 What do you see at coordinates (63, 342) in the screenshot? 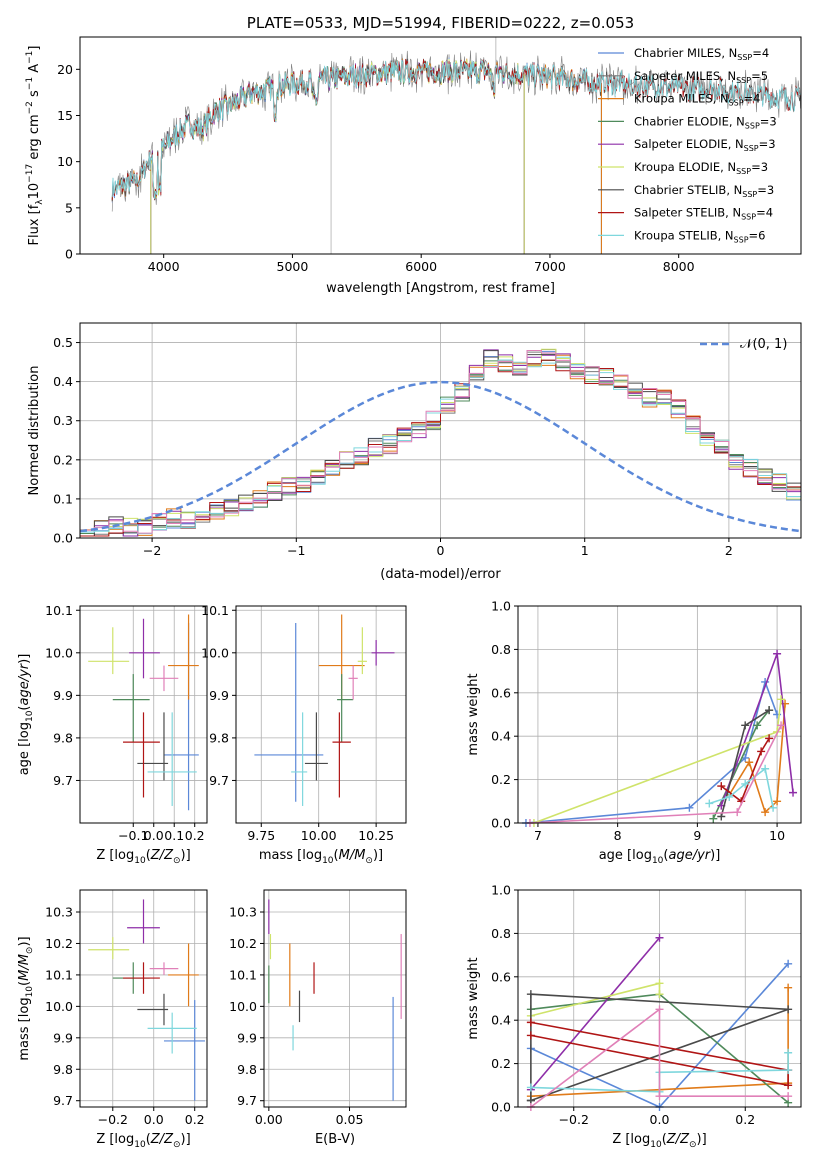
I see `y-tick-label: 0.5` at bounding box center [63, 342].